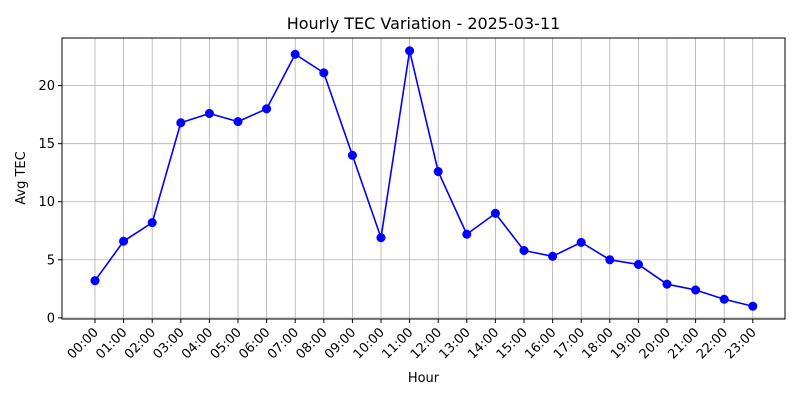 This screenshot has height=400, width=800. What do you see at coordinates (140, 343) in the screenshot?
I see `x-tick-label: 02:00` at bounding box center [140, 343].